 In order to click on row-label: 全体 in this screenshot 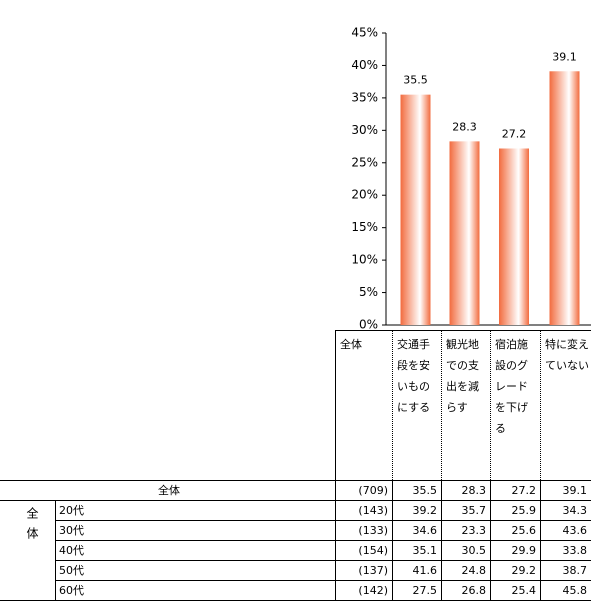, I will do `click(167, 490)`.